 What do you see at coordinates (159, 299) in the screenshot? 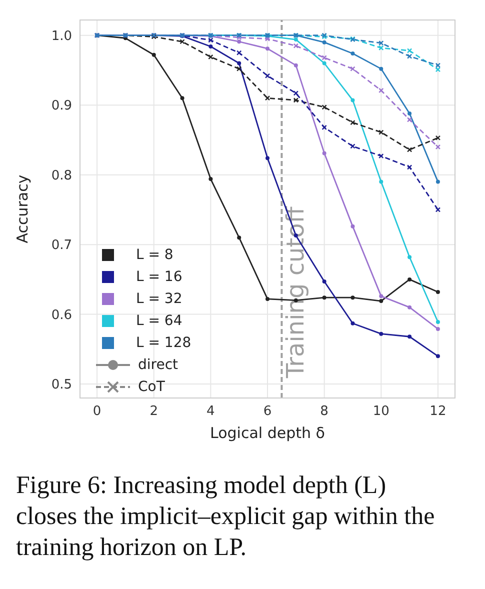
I see `legend-label: L = 32` at bounding box center [159, 299].